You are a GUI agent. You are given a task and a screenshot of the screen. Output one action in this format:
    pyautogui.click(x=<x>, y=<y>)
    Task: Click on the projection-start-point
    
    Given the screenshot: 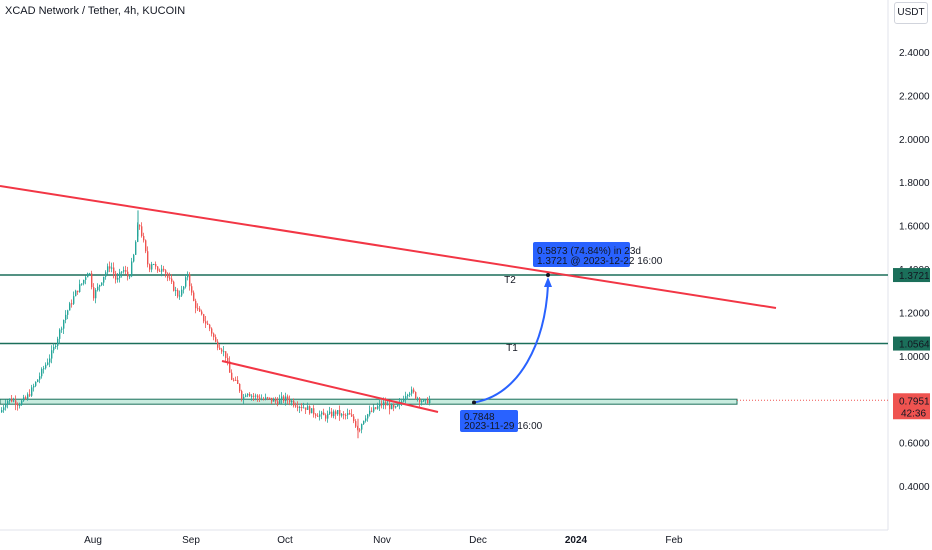 What is the action you would take?
    pyautogui.click(x=474, y=402)
    